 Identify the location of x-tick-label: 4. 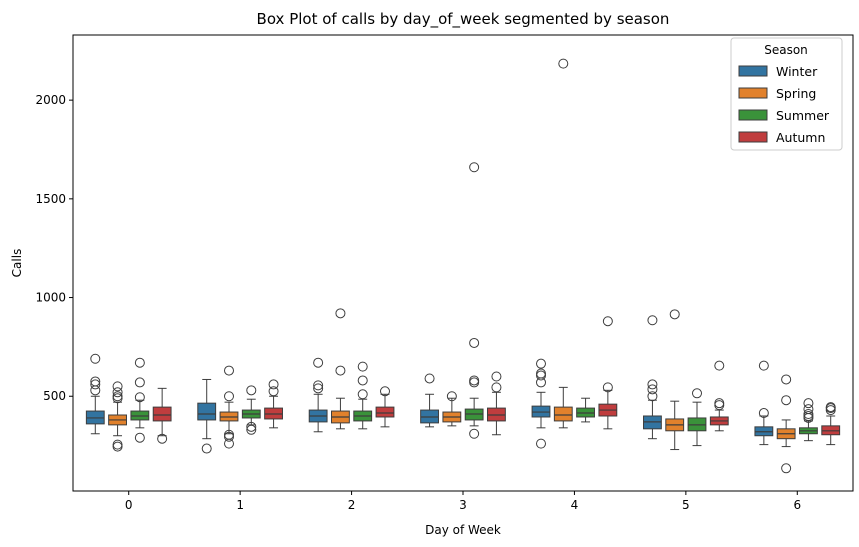
(575, 505).